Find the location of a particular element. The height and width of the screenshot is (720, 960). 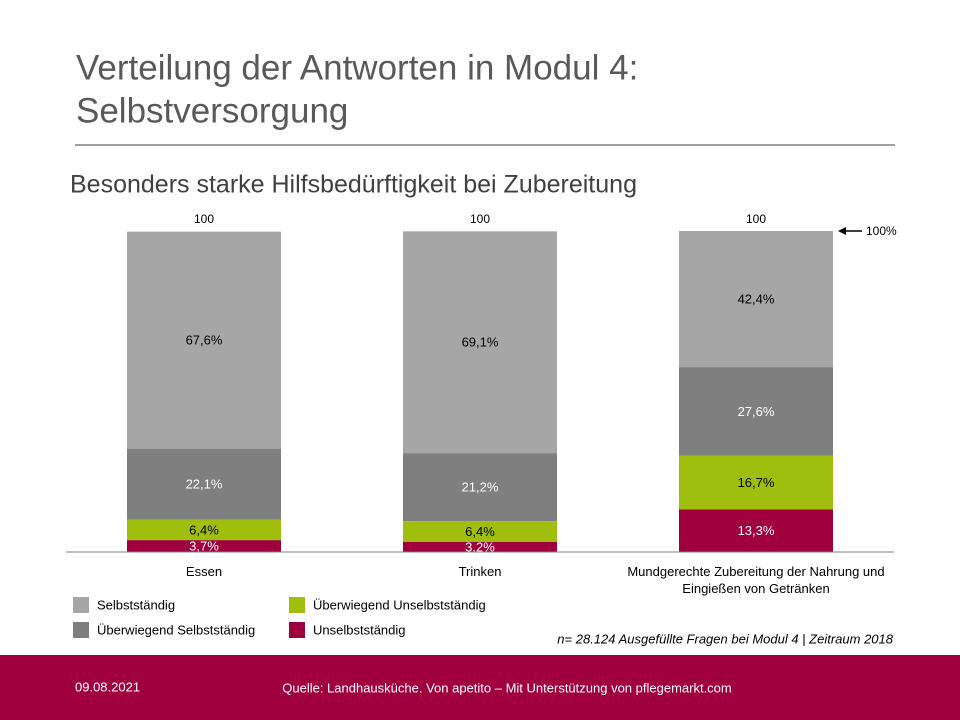

slide-title: Selbstversorgung is located at coordinates (212, 110).